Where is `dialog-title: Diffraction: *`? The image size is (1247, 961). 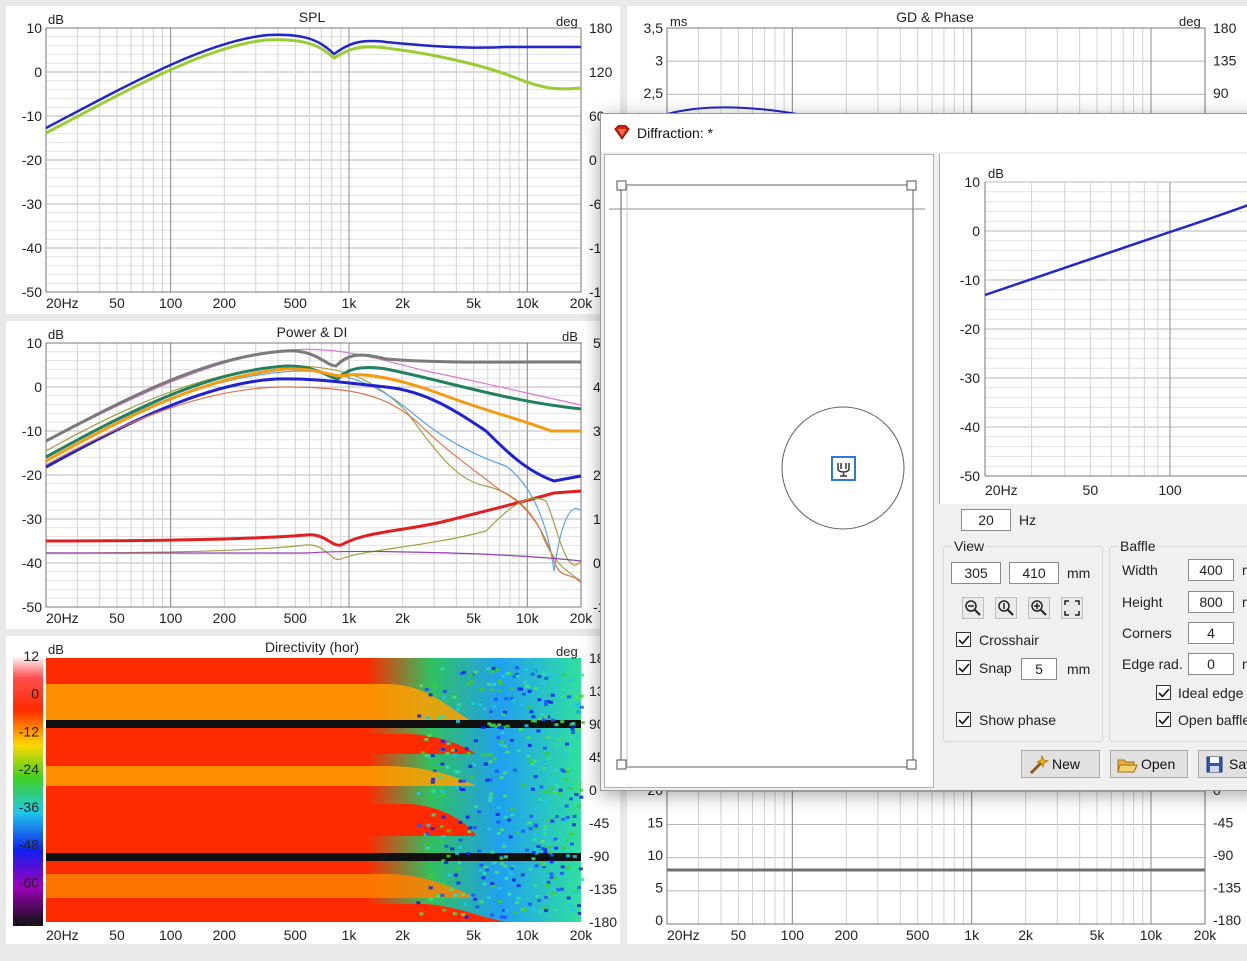
dialog-title: Diffraction: * is located at coordinates (675, 133).